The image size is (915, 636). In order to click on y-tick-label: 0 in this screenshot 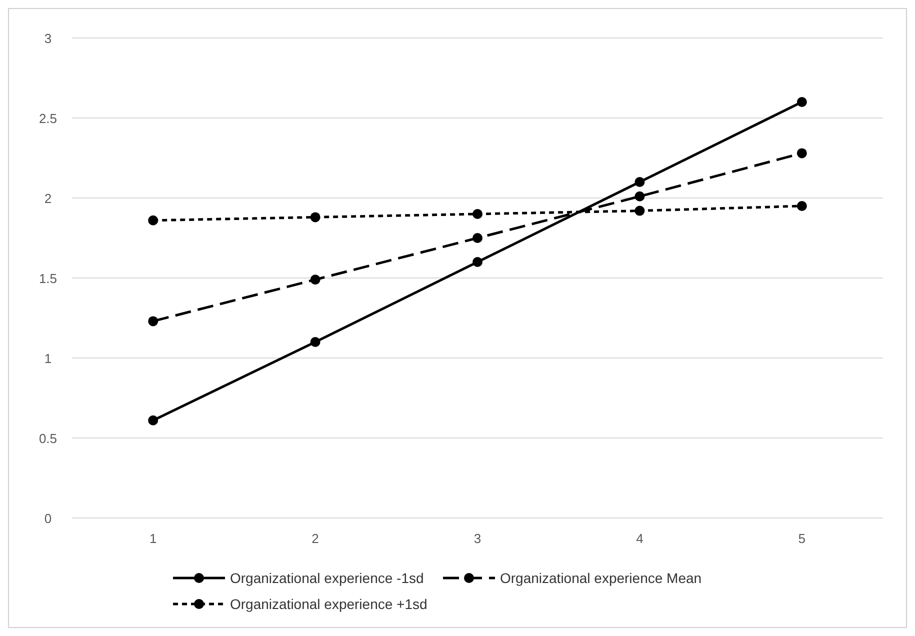, I will do `click(48, 518)`.